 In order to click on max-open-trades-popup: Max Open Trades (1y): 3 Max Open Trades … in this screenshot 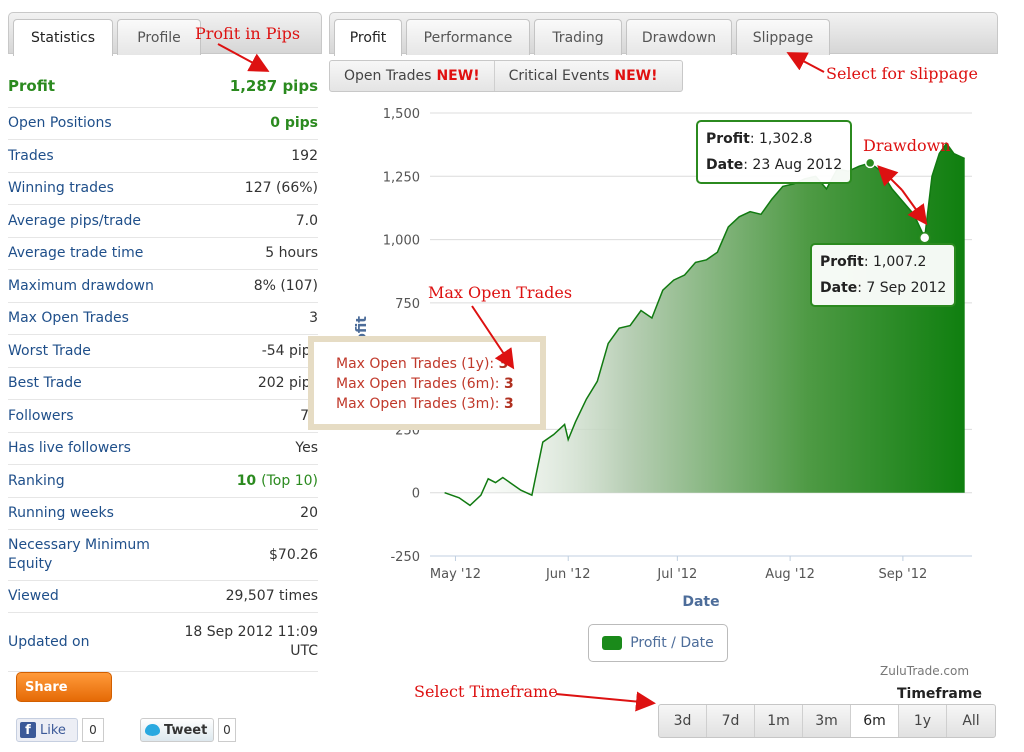, I will do `click(427, 383)`.